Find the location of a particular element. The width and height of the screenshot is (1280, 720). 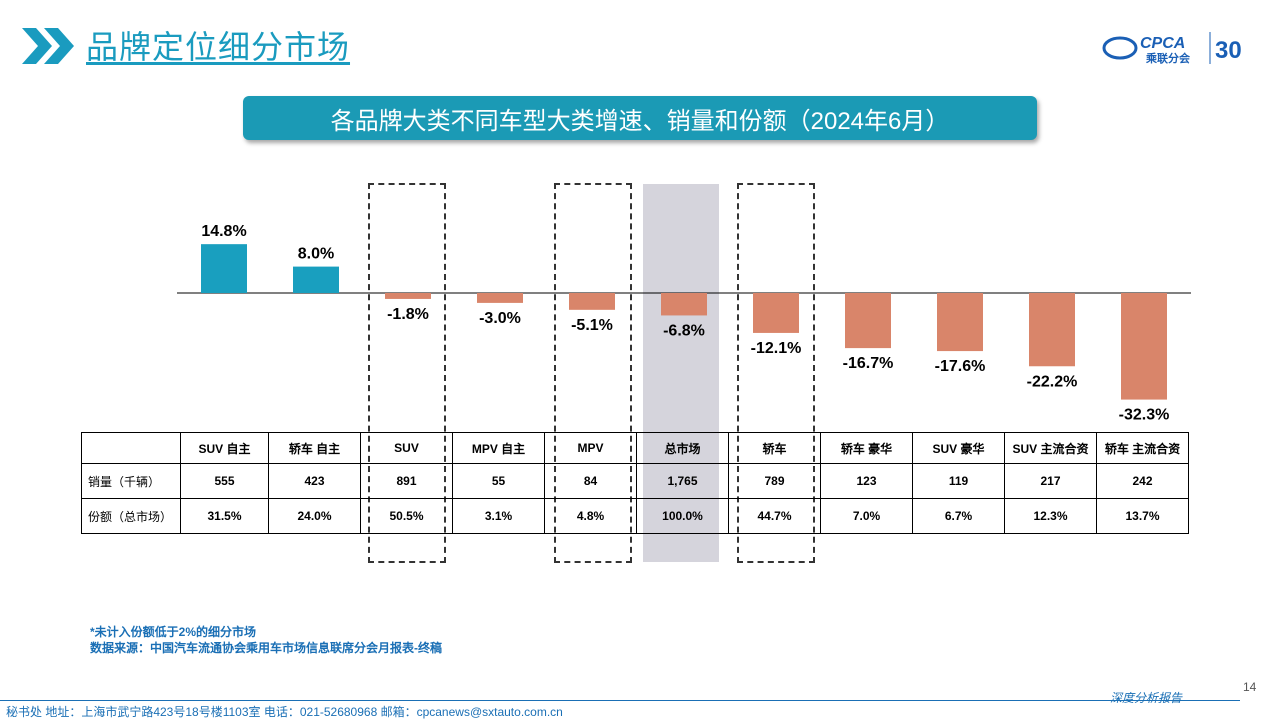

anniversary-mark: 30 is located at coordinates (1228, 50).